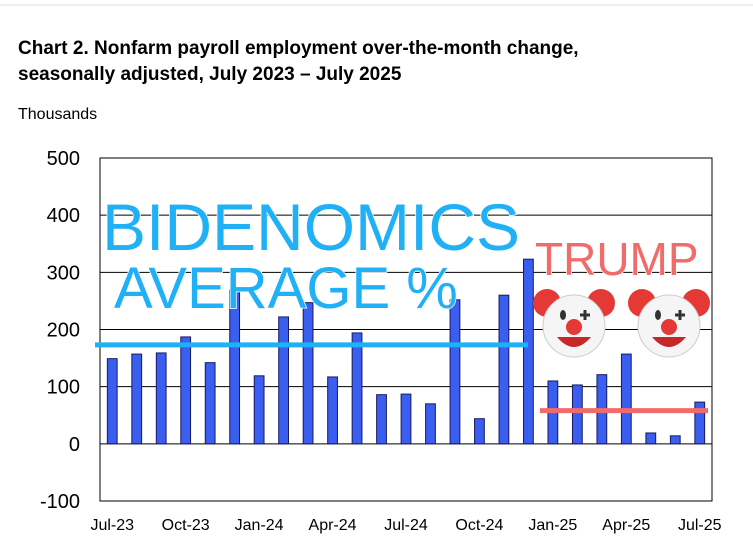  Describe the element at coordinates (311, 227) in the screenshot. I see `annotation: BIDENOMICS` at that location.